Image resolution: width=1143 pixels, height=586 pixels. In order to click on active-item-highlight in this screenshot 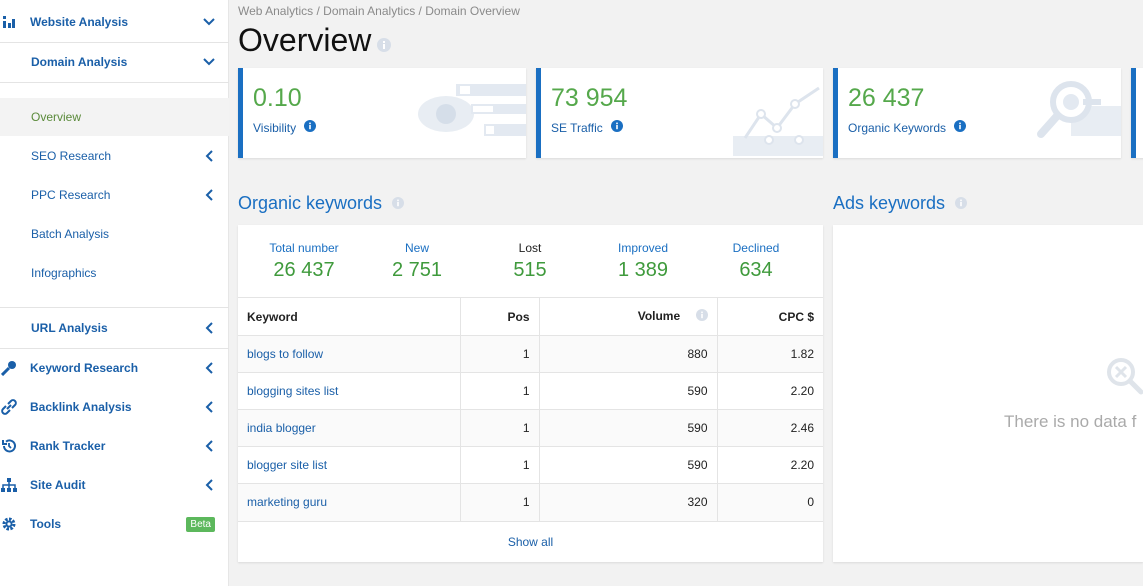, I will do `click(114, 117)`.